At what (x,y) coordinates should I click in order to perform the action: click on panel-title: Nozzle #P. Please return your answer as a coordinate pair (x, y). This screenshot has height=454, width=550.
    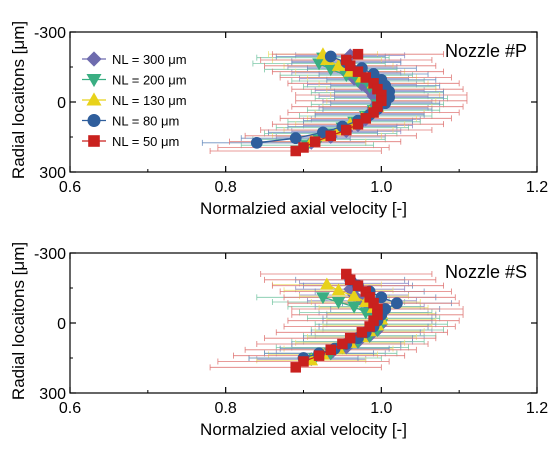
    Looking at the image, I should click on (486, 51).